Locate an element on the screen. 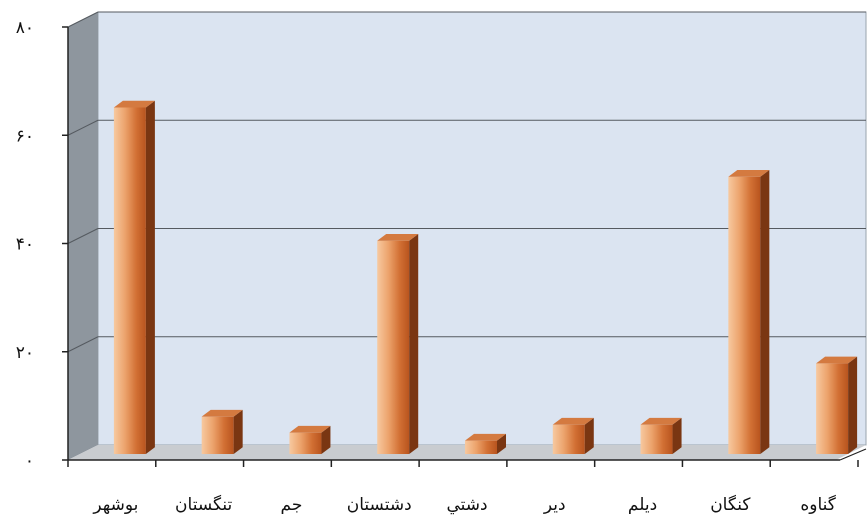 This screenshot has height=517, width=867. x-tick-label: کنگان is located at coordinates (730, 504).